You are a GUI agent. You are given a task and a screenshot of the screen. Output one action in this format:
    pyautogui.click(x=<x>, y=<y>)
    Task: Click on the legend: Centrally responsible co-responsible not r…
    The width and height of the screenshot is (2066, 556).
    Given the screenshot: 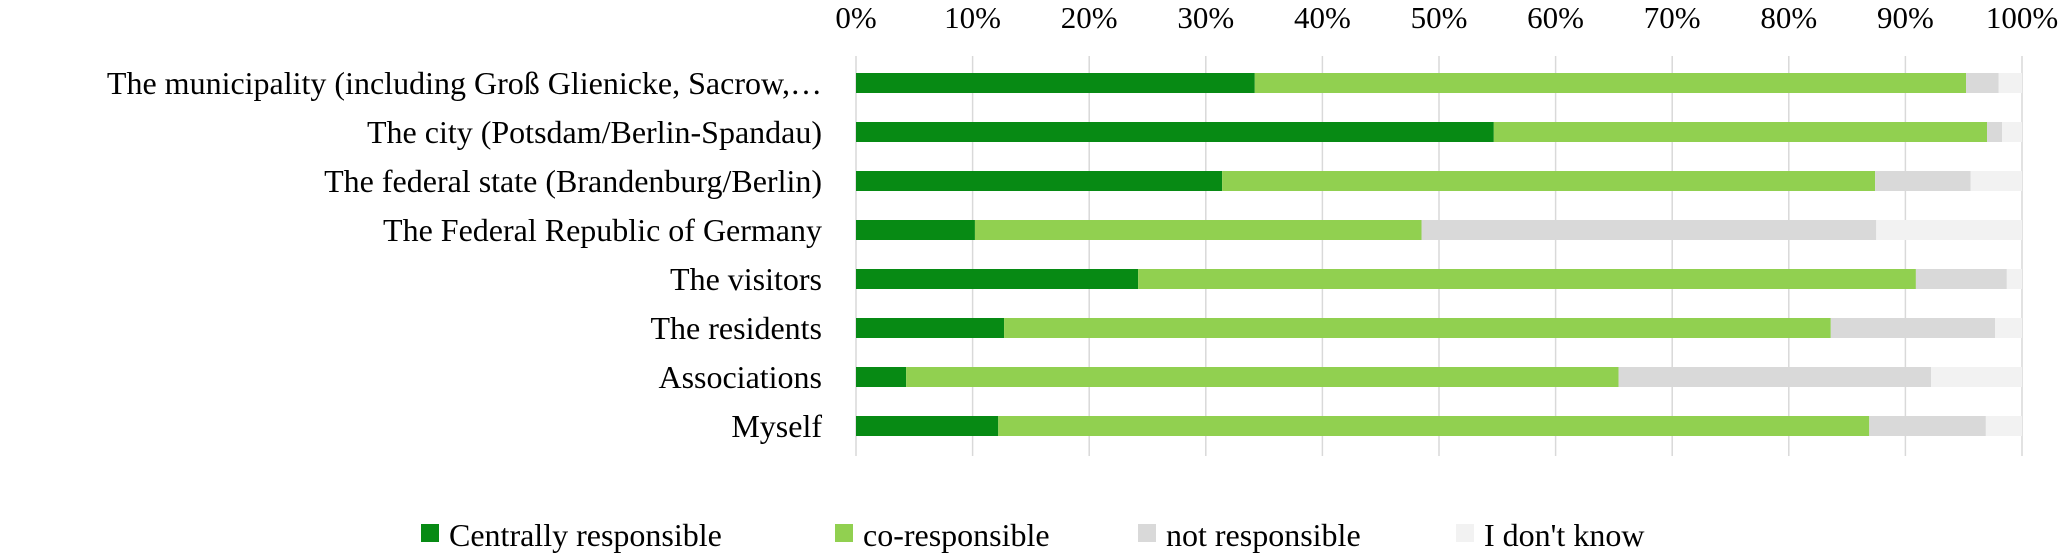 What is the action you would take?
    pyautogui.click(x=1032, y=535)
    